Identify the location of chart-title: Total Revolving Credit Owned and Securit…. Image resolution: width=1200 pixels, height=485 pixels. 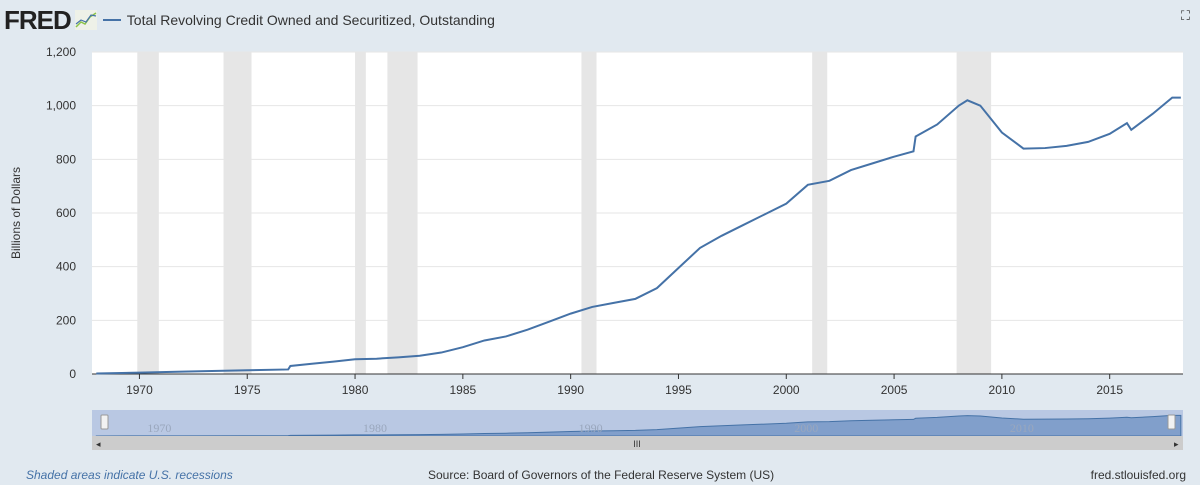
(310, 20).